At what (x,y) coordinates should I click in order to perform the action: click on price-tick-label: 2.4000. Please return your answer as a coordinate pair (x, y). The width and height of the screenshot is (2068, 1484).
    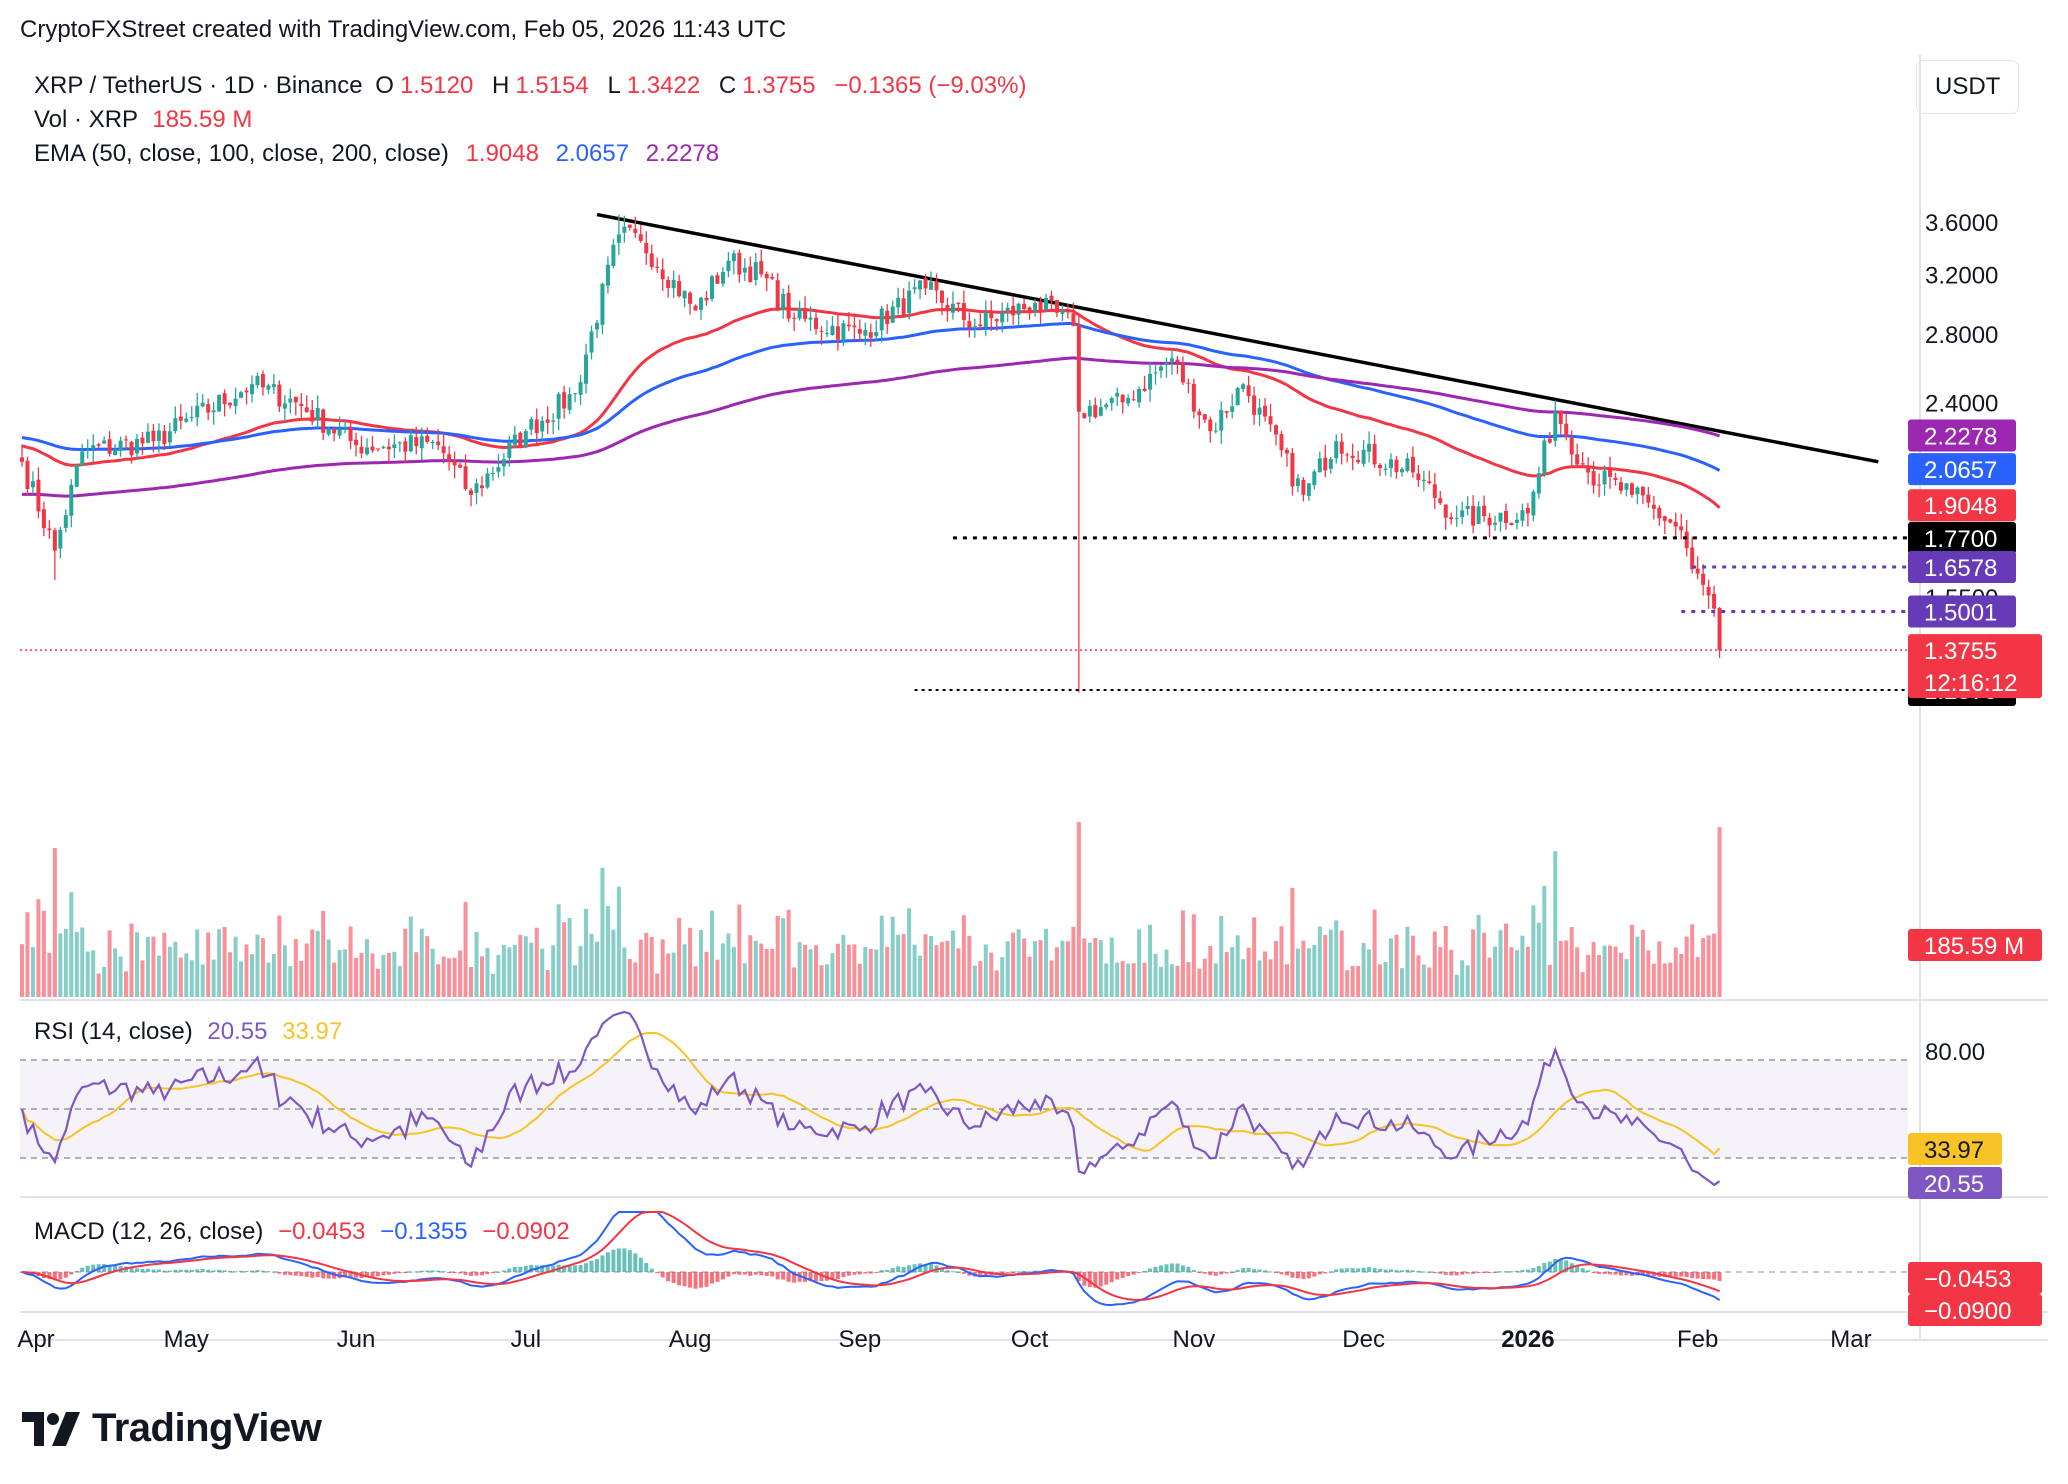
    Looking at the image, I should click on (1961, 403).